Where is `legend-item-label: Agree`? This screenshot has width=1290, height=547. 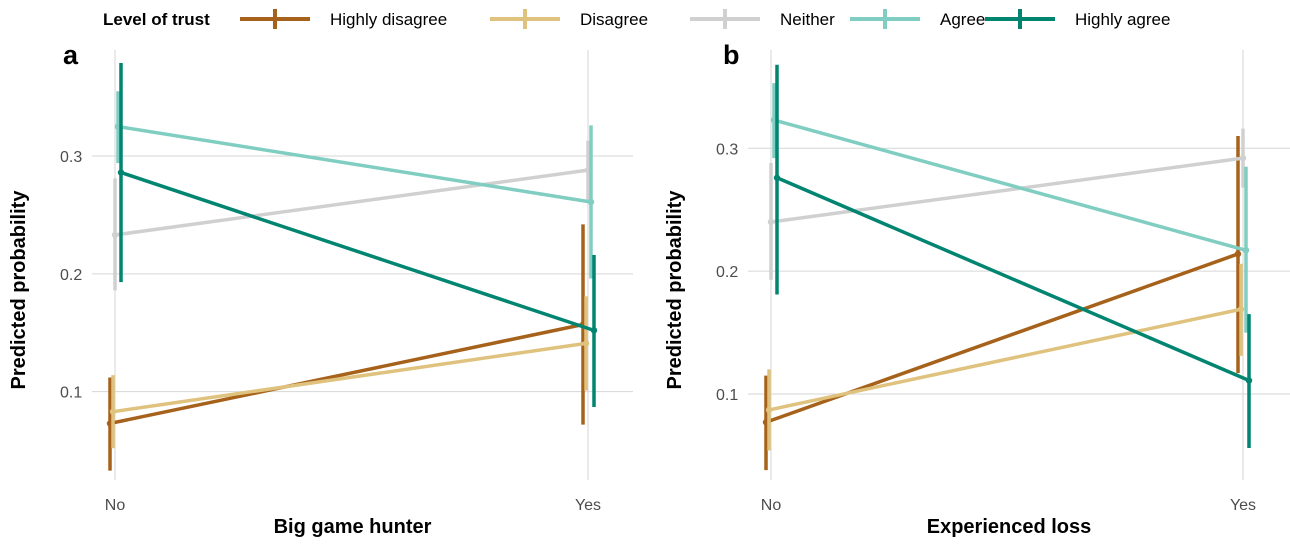
legend-item-label: Agree is located at coordinates (962, 19).